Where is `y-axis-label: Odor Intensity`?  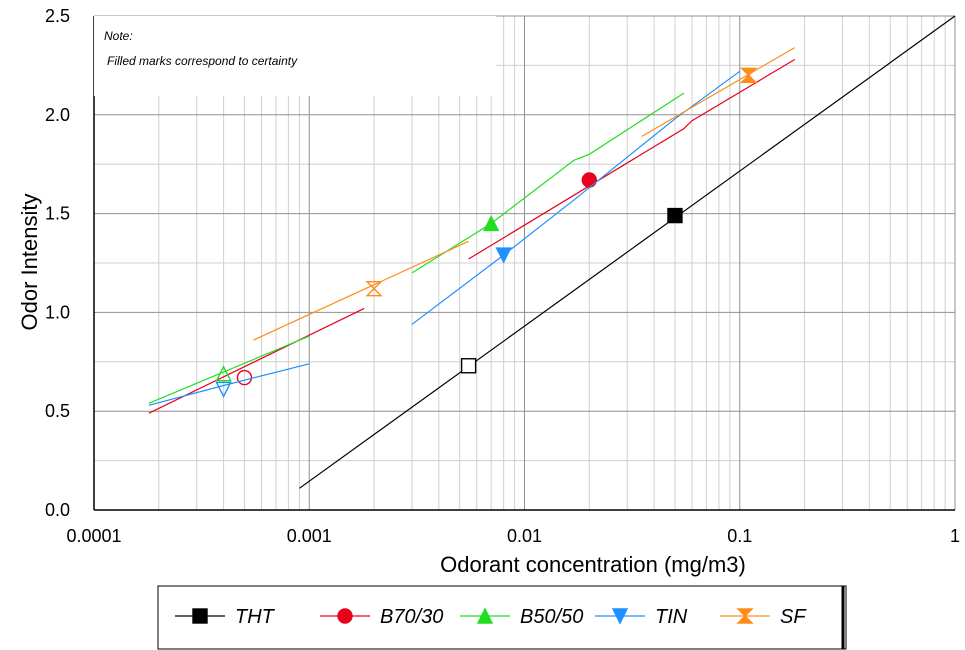
y-axis-label: Odor Intensity is located at coordinates (29, 262).